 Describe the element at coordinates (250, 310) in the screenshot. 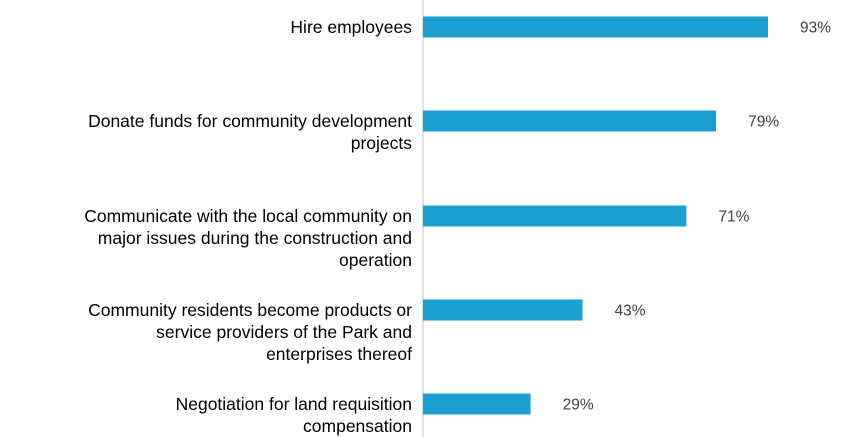

I see `category-label-4-line-1: Community residents become products or` at that location.